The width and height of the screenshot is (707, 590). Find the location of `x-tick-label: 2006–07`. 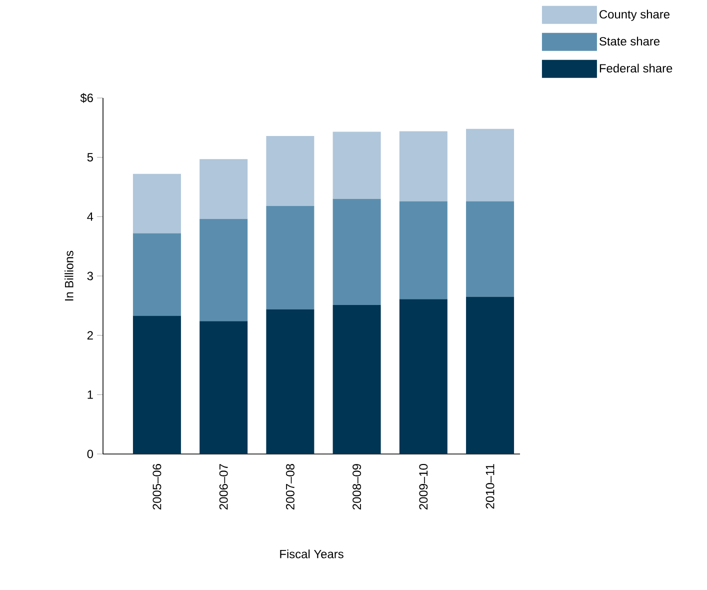

x-tick-label: 2006–07 is located at coordinates (223, 487).